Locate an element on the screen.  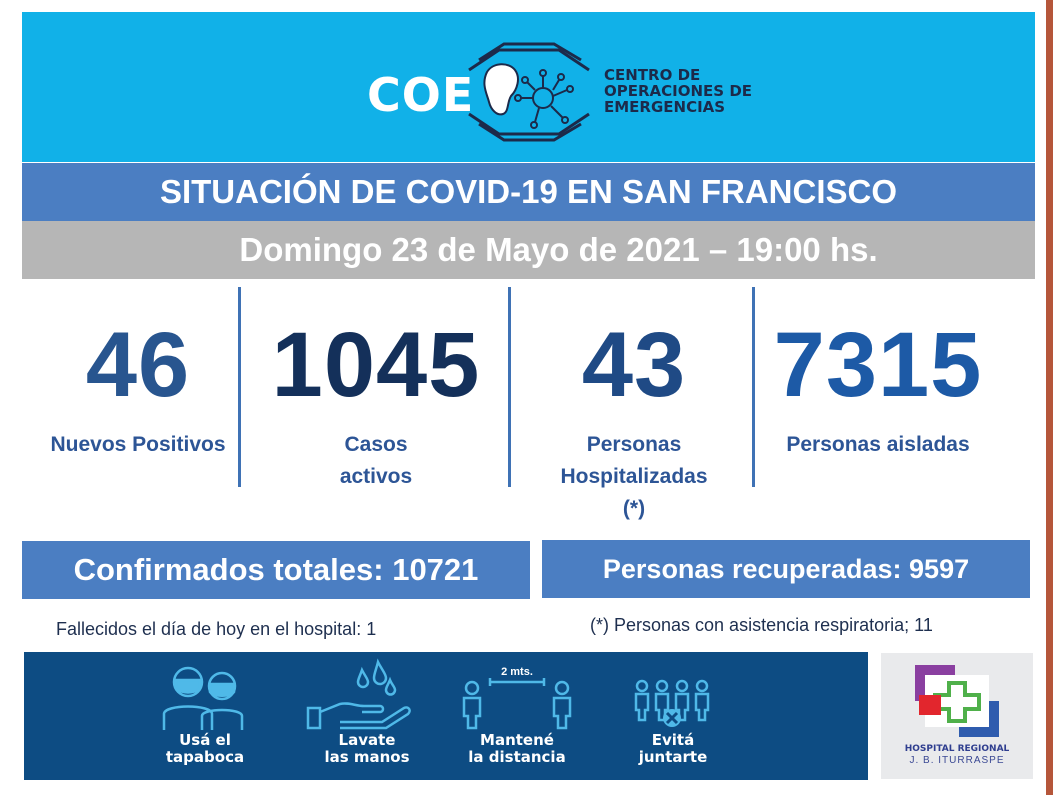
org-name: CENTRO DE OPERACIONES DE EMERGENCIAS is located at coordinates (678, 91).